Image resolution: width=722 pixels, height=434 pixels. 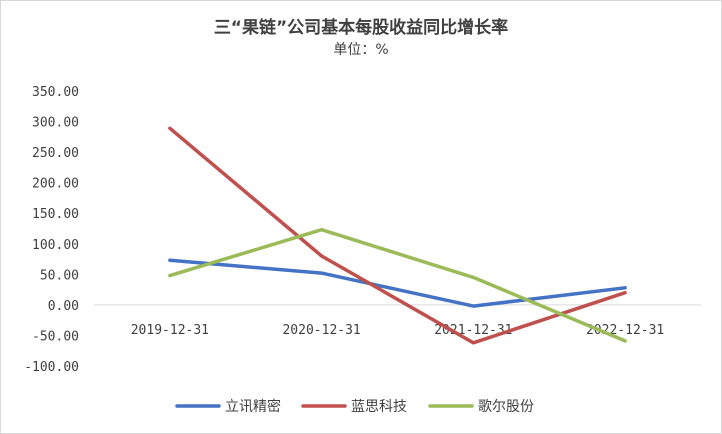 What do you see at coordinates (321, 330) in the screenshot?
I see `x-tick-label: 2020-12-31` at bounding box center [321, 330].